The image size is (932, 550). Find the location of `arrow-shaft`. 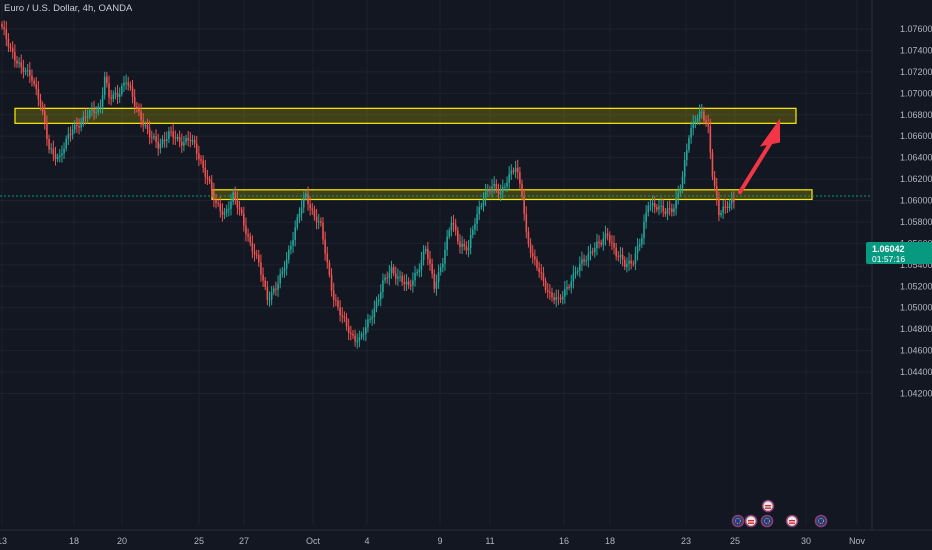

arrow-shaft is located at coordinates (756, 166).